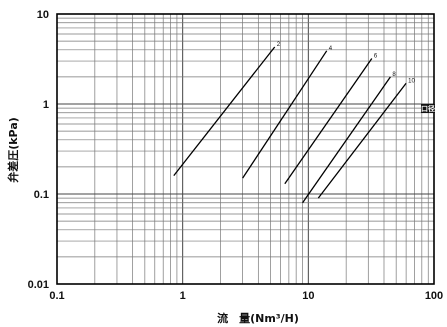 Image resolution: width=447 pixels, height=327 pixels. I want to click on series-label-6: 6, so click(376, 57).